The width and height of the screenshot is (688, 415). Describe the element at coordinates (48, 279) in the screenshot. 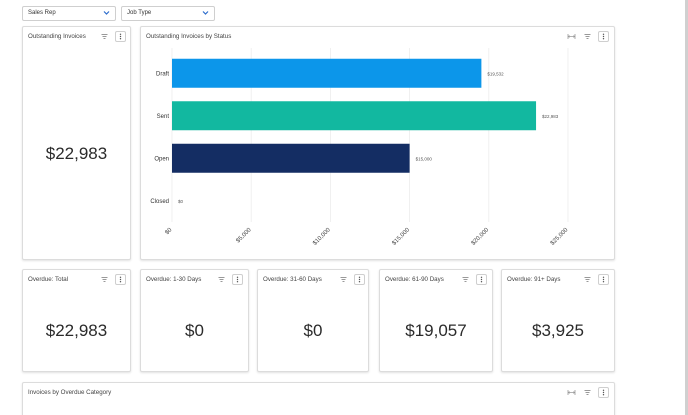

I see `card-title: Overdue: Total` at that location.